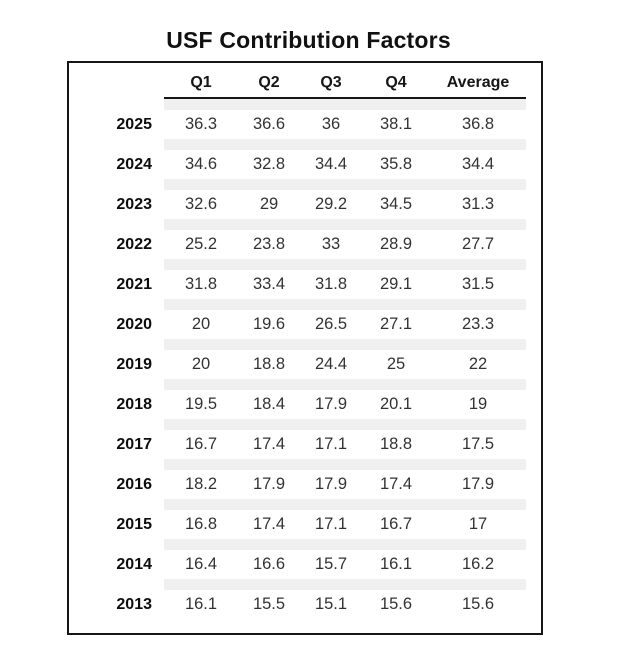 The height and width of the screenshot is (665, 617). I want to click on cell-q3: 33, so click(331, 244).